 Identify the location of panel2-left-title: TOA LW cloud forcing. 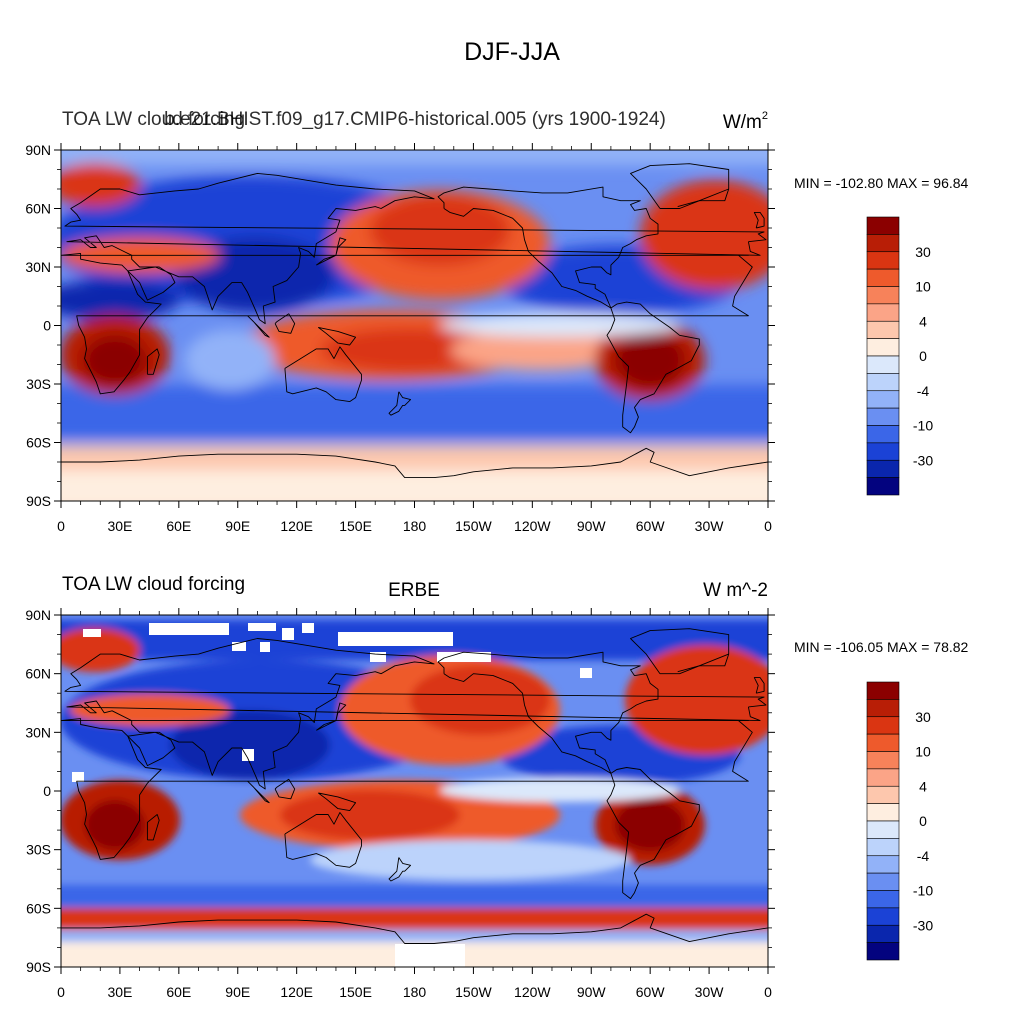
(154, 584).